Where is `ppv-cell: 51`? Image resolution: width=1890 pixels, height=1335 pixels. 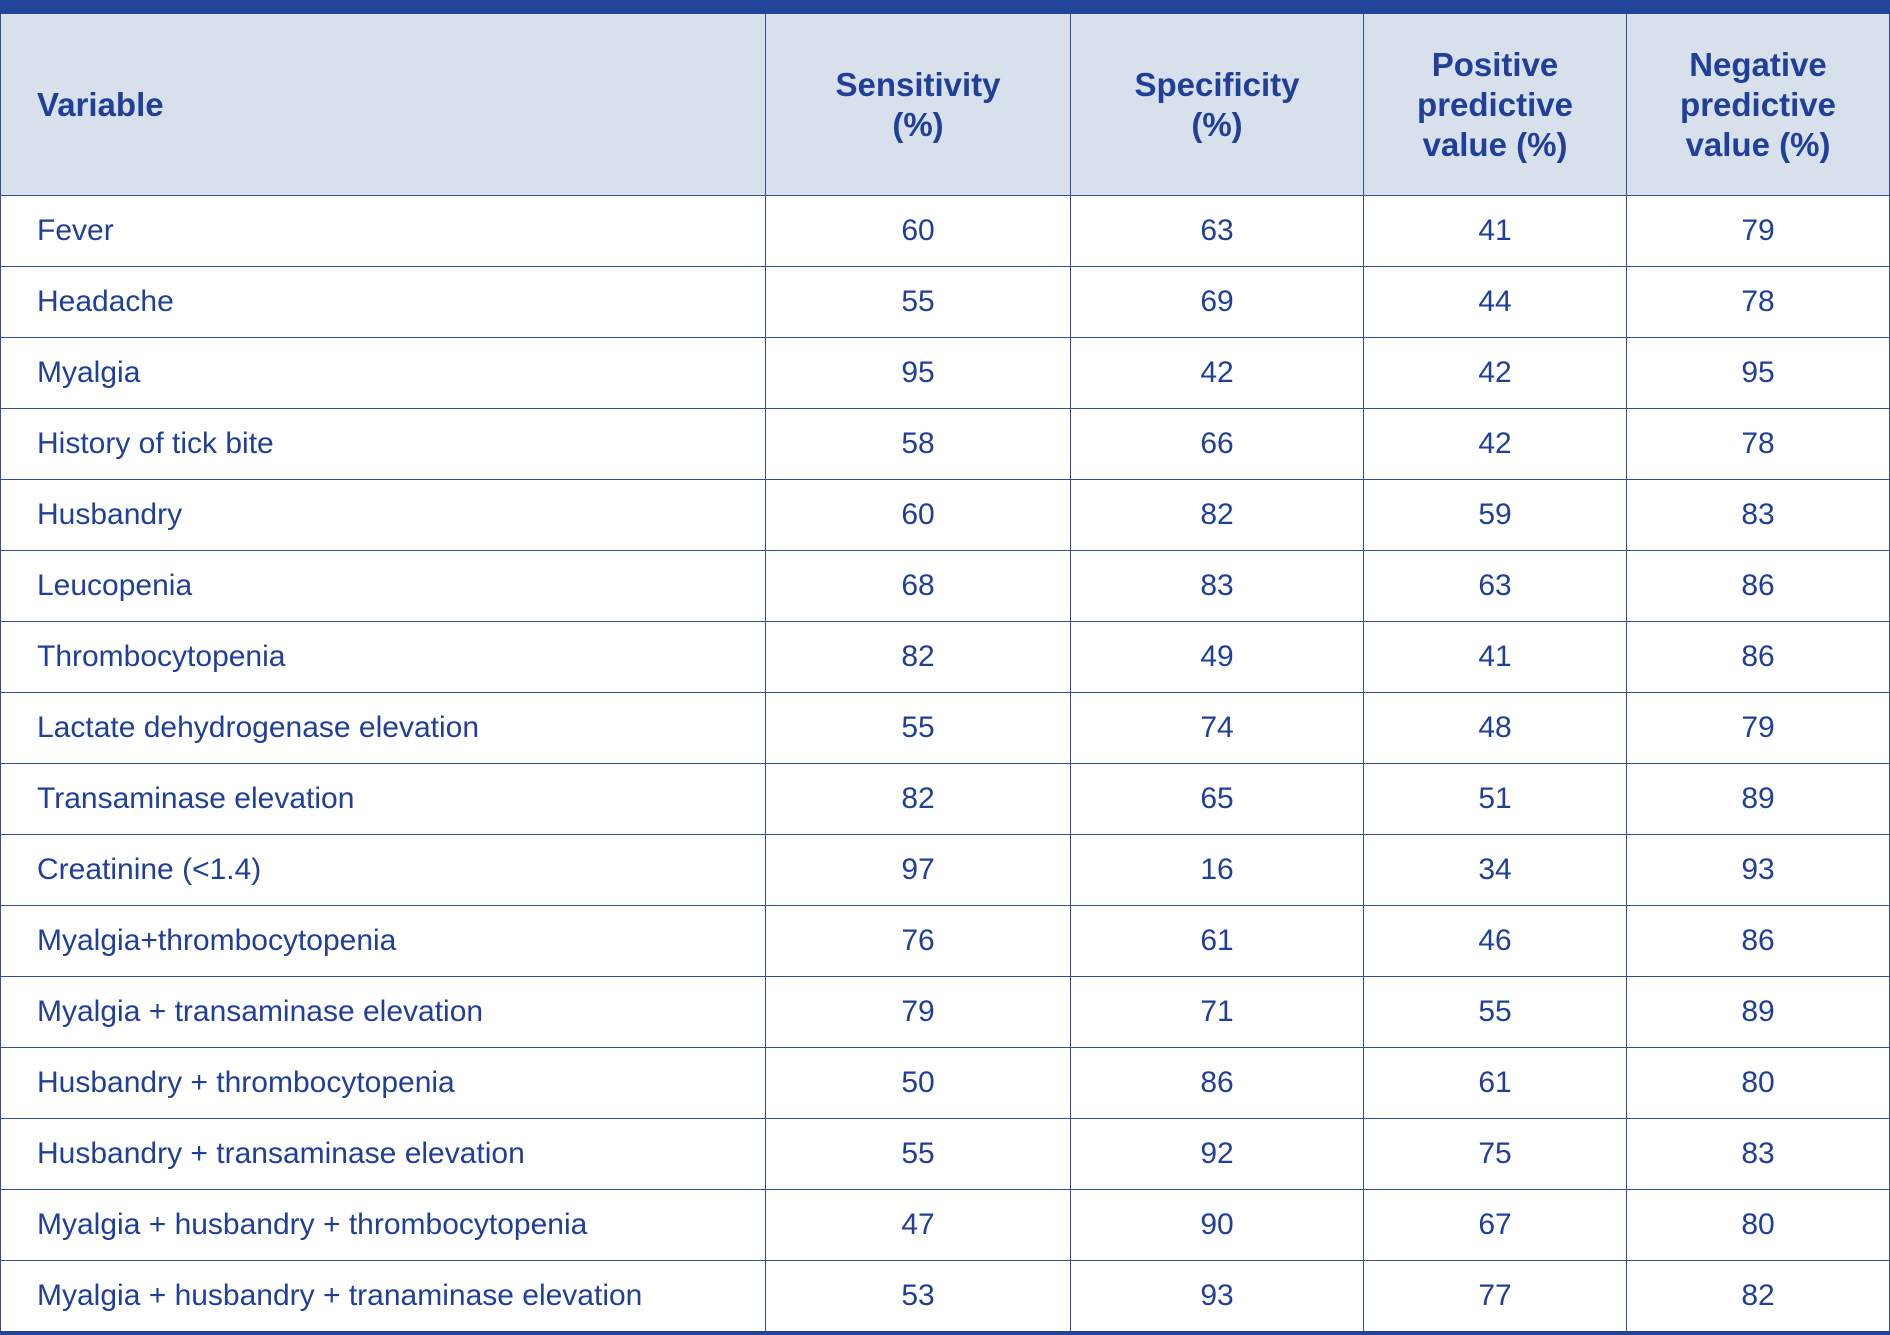 ppv-cell: 51 is located at coordinates (1495, 799).